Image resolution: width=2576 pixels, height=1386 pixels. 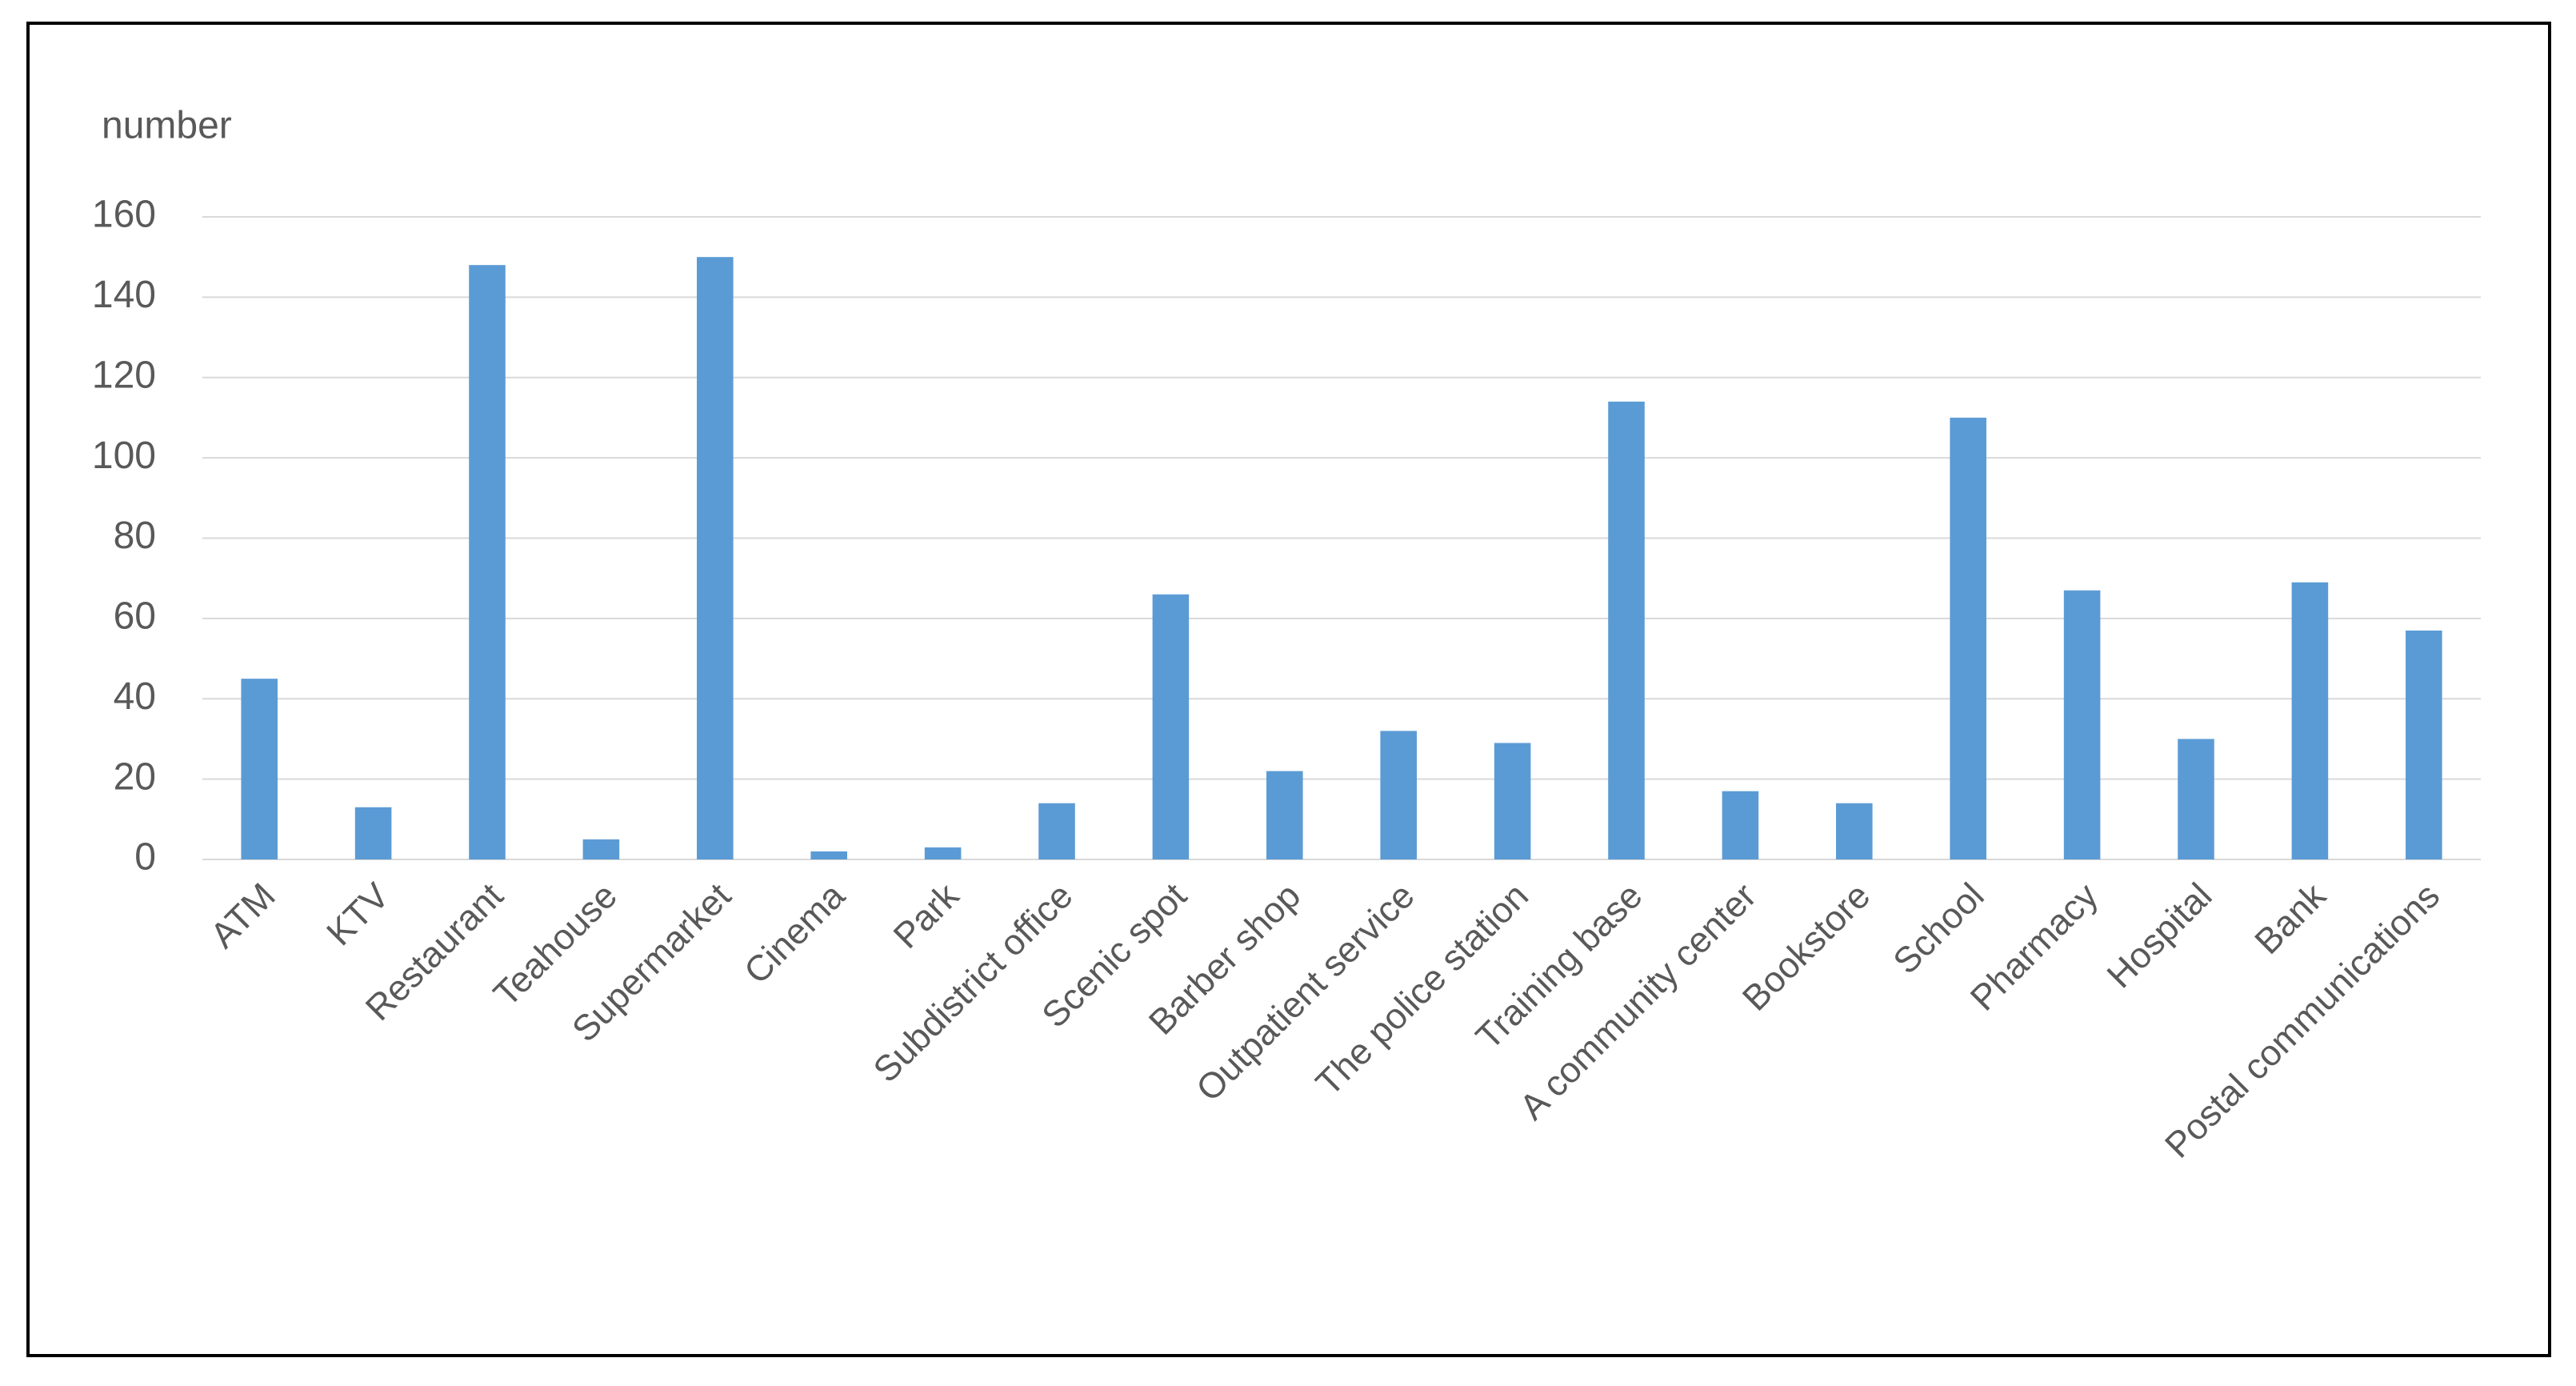 What do you see at coordinates (135, 776) in the screenshot?
I see `y-tick-label: 20` at bounding box center [135, 776].